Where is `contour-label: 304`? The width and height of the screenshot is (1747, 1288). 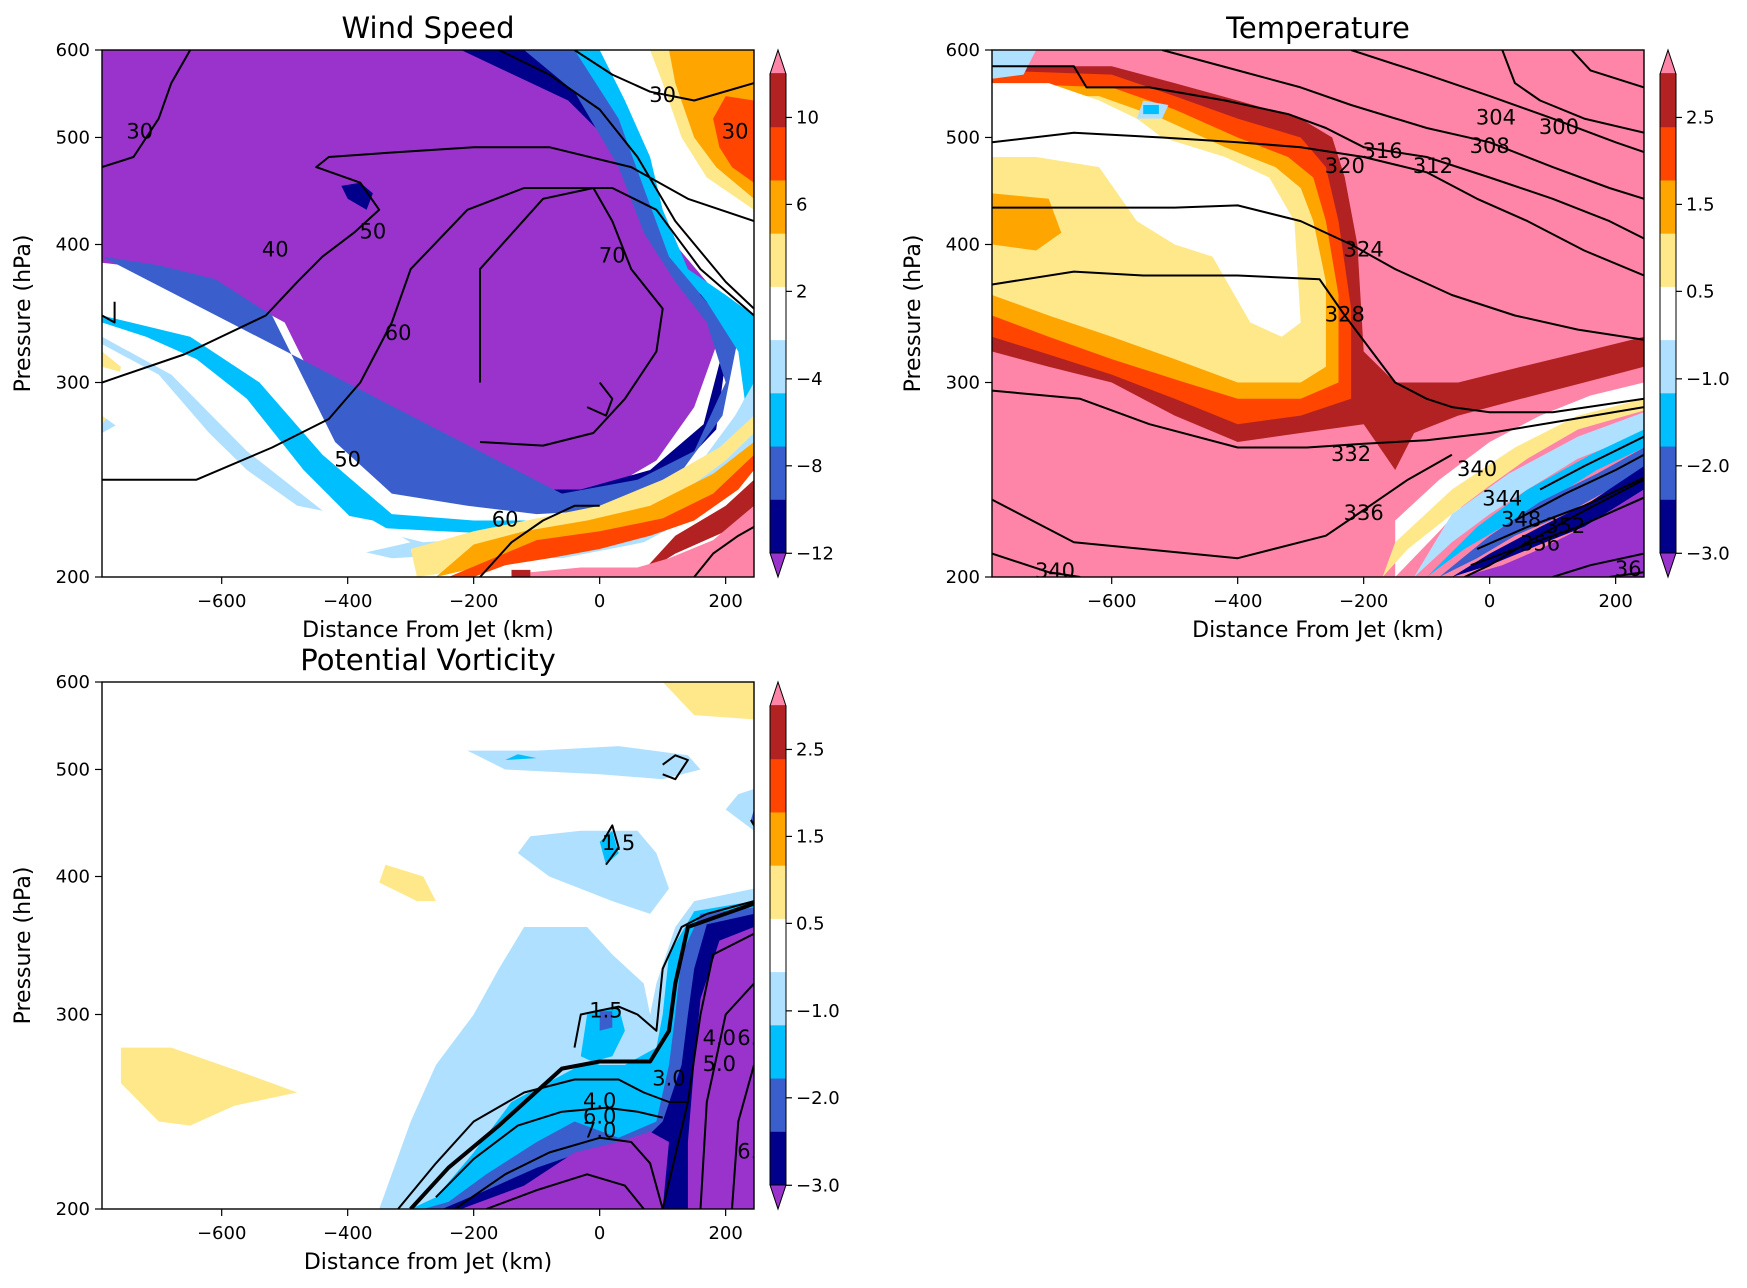
contour-label: 304 is located at coordinates (1496, 118).